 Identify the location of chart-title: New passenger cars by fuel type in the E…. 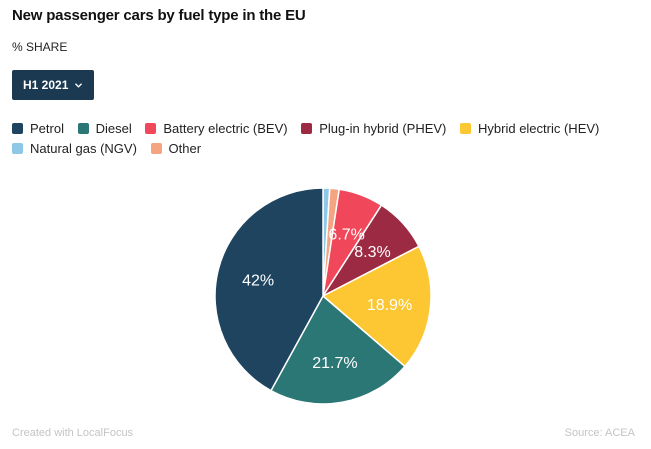
(159, 15).